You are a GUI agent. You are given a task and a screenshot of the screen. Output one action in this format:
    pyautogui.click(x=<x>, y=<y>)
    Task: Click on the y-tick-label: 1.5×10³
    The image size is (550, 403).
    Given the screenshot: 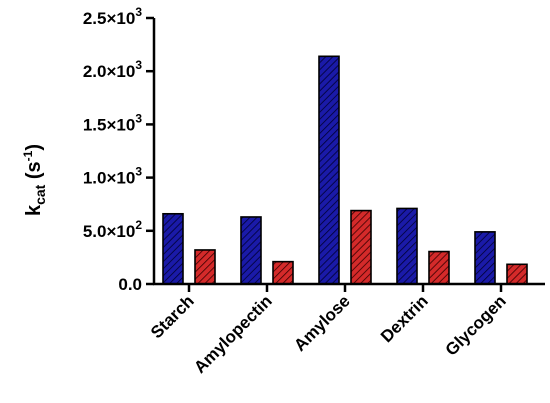 What is the action you would take?
    pyautogui.click(x=112, y=122)
    